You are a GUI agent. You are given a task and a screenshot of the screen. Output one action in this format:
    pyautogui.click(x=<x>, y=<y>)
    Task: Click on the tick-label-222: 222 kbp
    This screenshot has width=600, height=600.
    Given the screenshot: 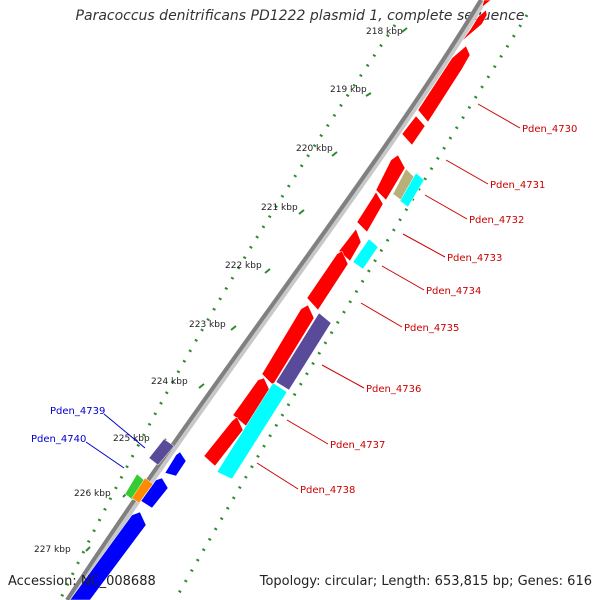 What is the action you would take?
    pyautogui.click(x=243, y=266)
    